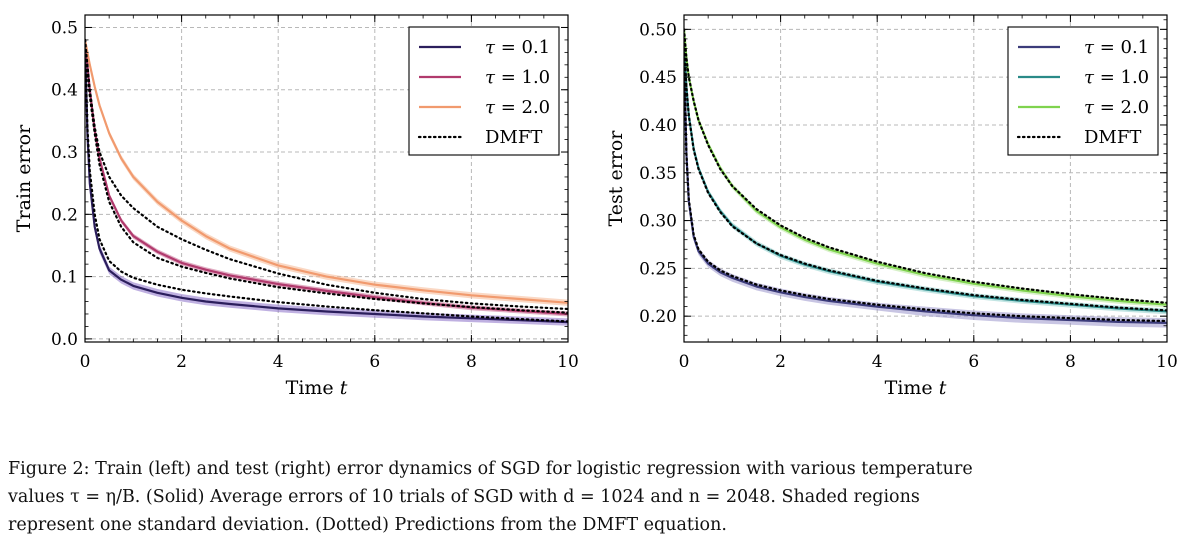  What do you see at coordinates (658, 269) in the screenshot?
I see `y-tick-label: 0.25` at bounding box center [658, 269].